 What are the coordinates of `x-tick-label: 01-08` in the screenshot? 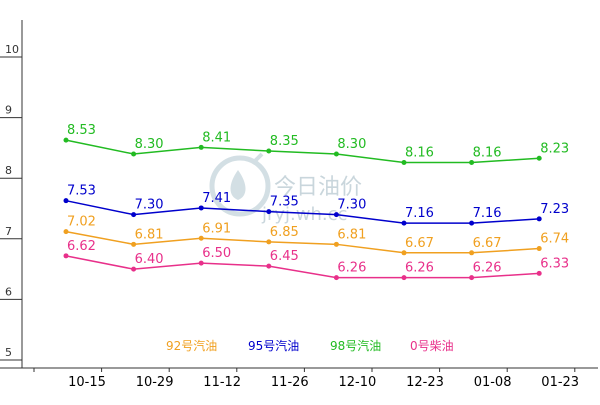 It's located at (493, 382).